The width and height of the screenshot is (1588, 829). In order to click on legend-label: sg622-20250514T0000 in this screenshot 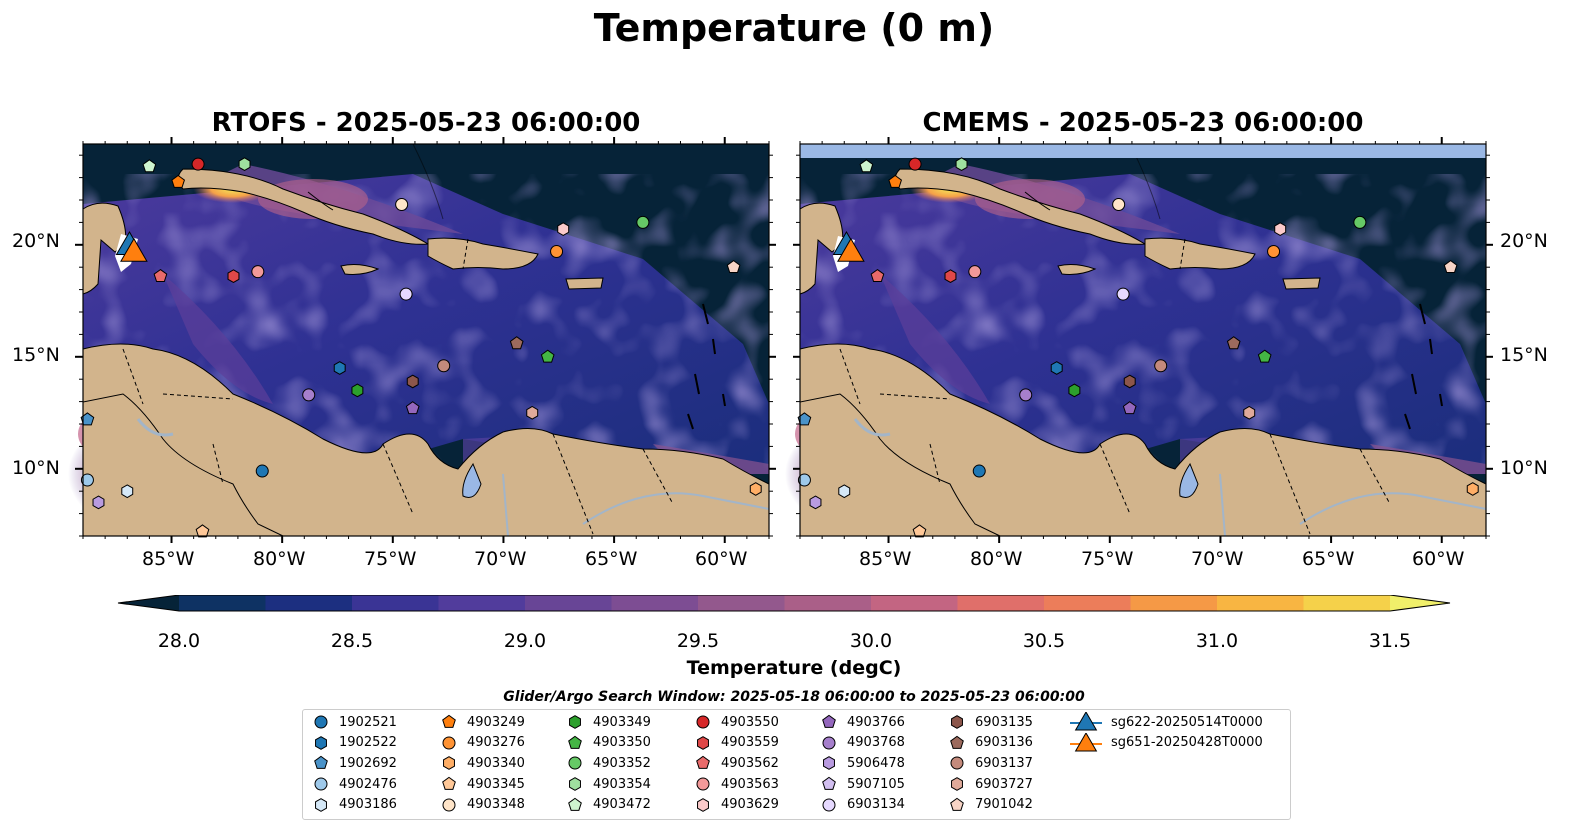, I will do `click(1187, 722)`.